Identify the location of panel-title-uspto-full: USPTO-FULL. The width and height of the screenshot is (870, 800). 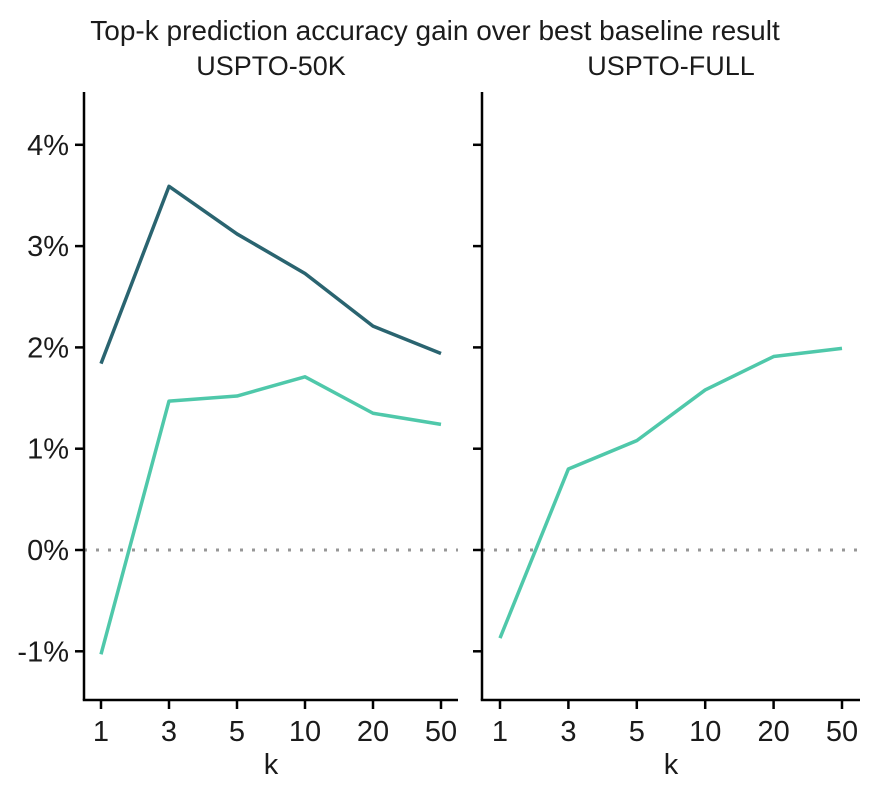
(671, 66).